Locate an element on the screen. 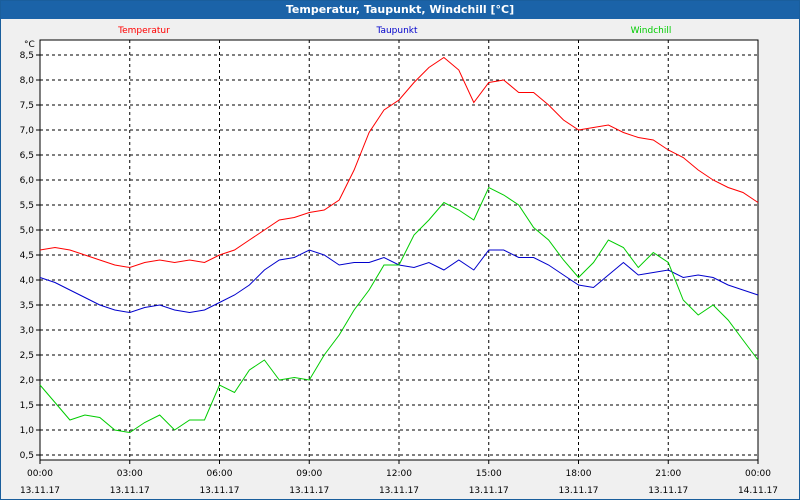  x-tick-time-label: 21:00 is located at coordinates (668, 474).